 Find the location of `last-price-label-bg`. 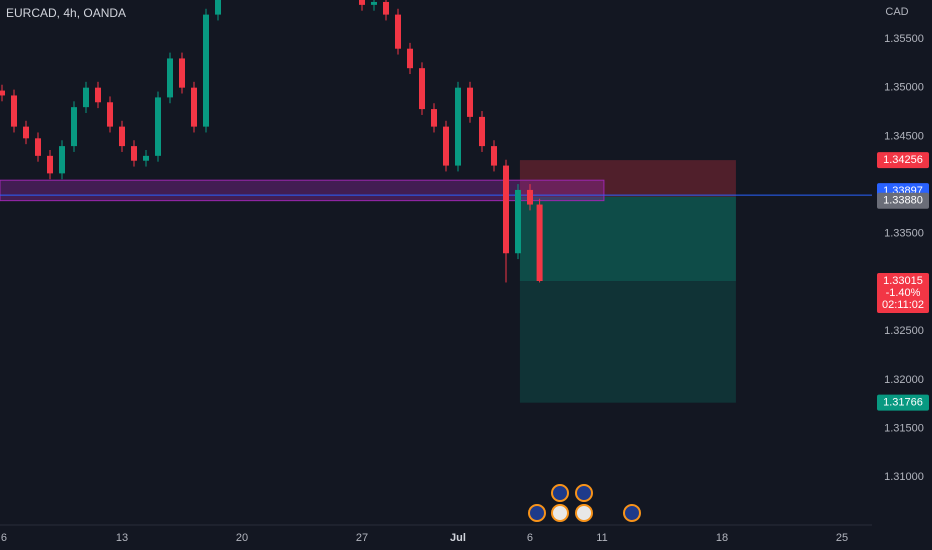

last-price-label-bg is located at coordinates (903, 293).